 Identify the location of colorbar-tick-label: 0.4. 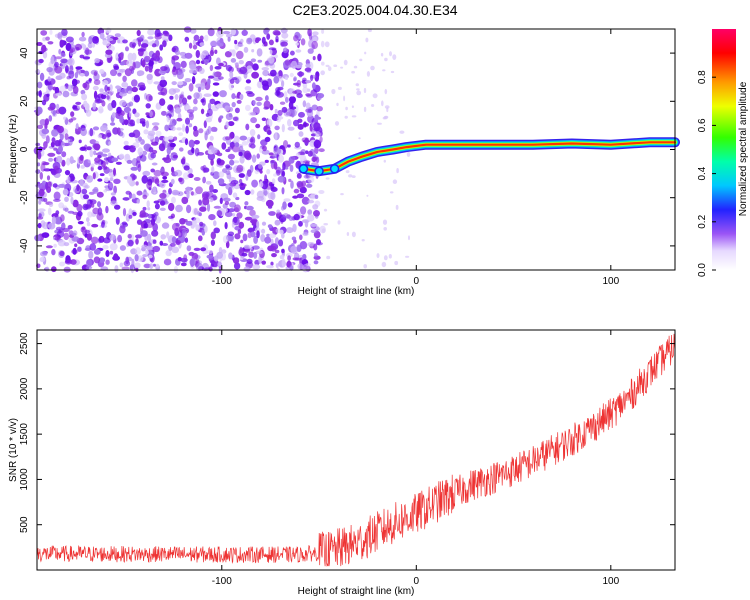
(702, 173).